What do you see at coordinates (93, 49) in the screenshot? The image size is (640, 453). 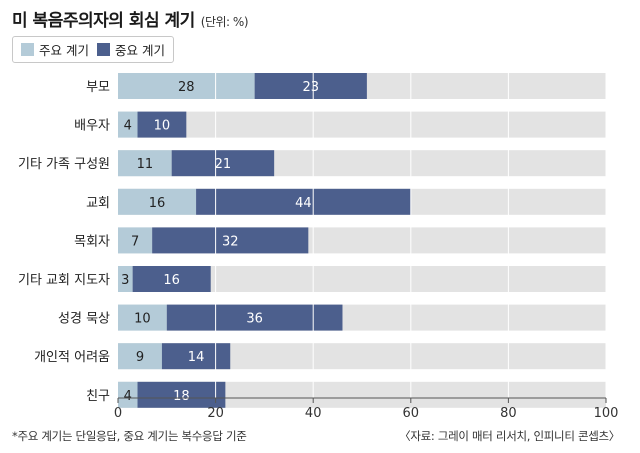 I see `legend: 주요 계기 중요 계기` at bounding box center [93, 49].